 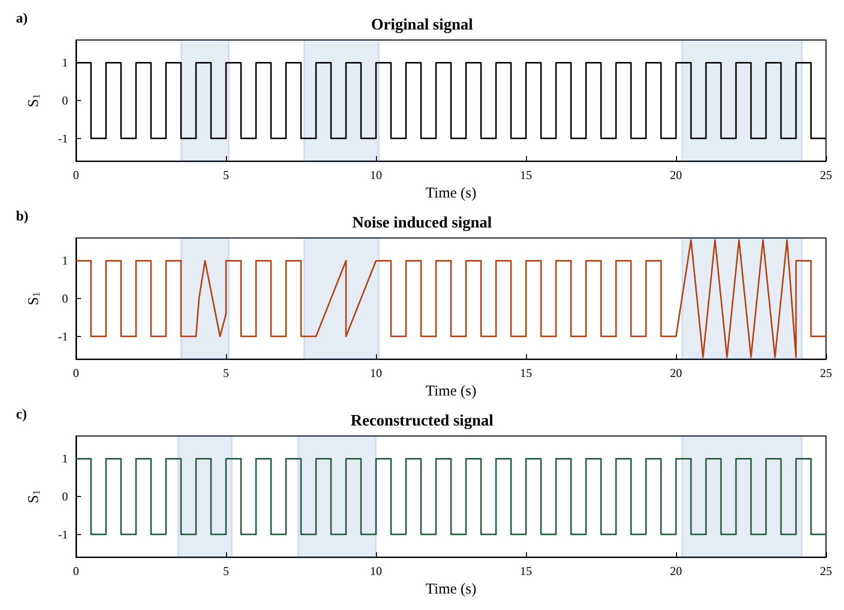 I want to click on text: c), so click(x=22, y=415).